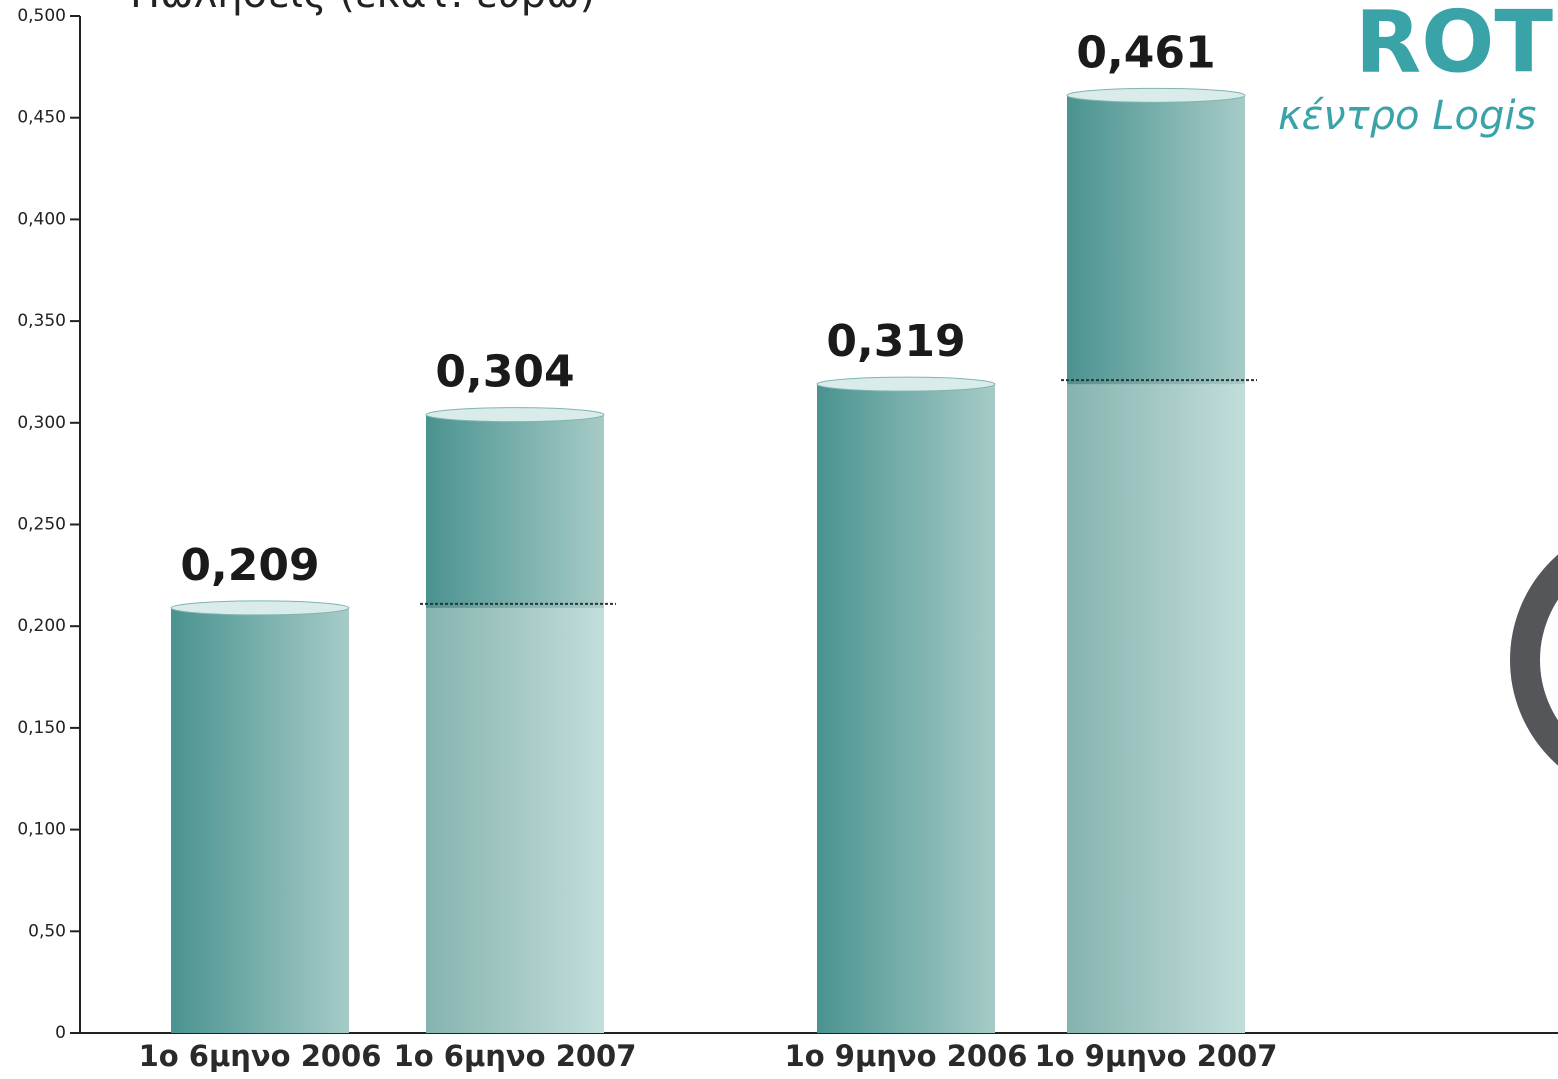  I want to click on brand-tagline: κέντρο Logis, so click(1407, 116).